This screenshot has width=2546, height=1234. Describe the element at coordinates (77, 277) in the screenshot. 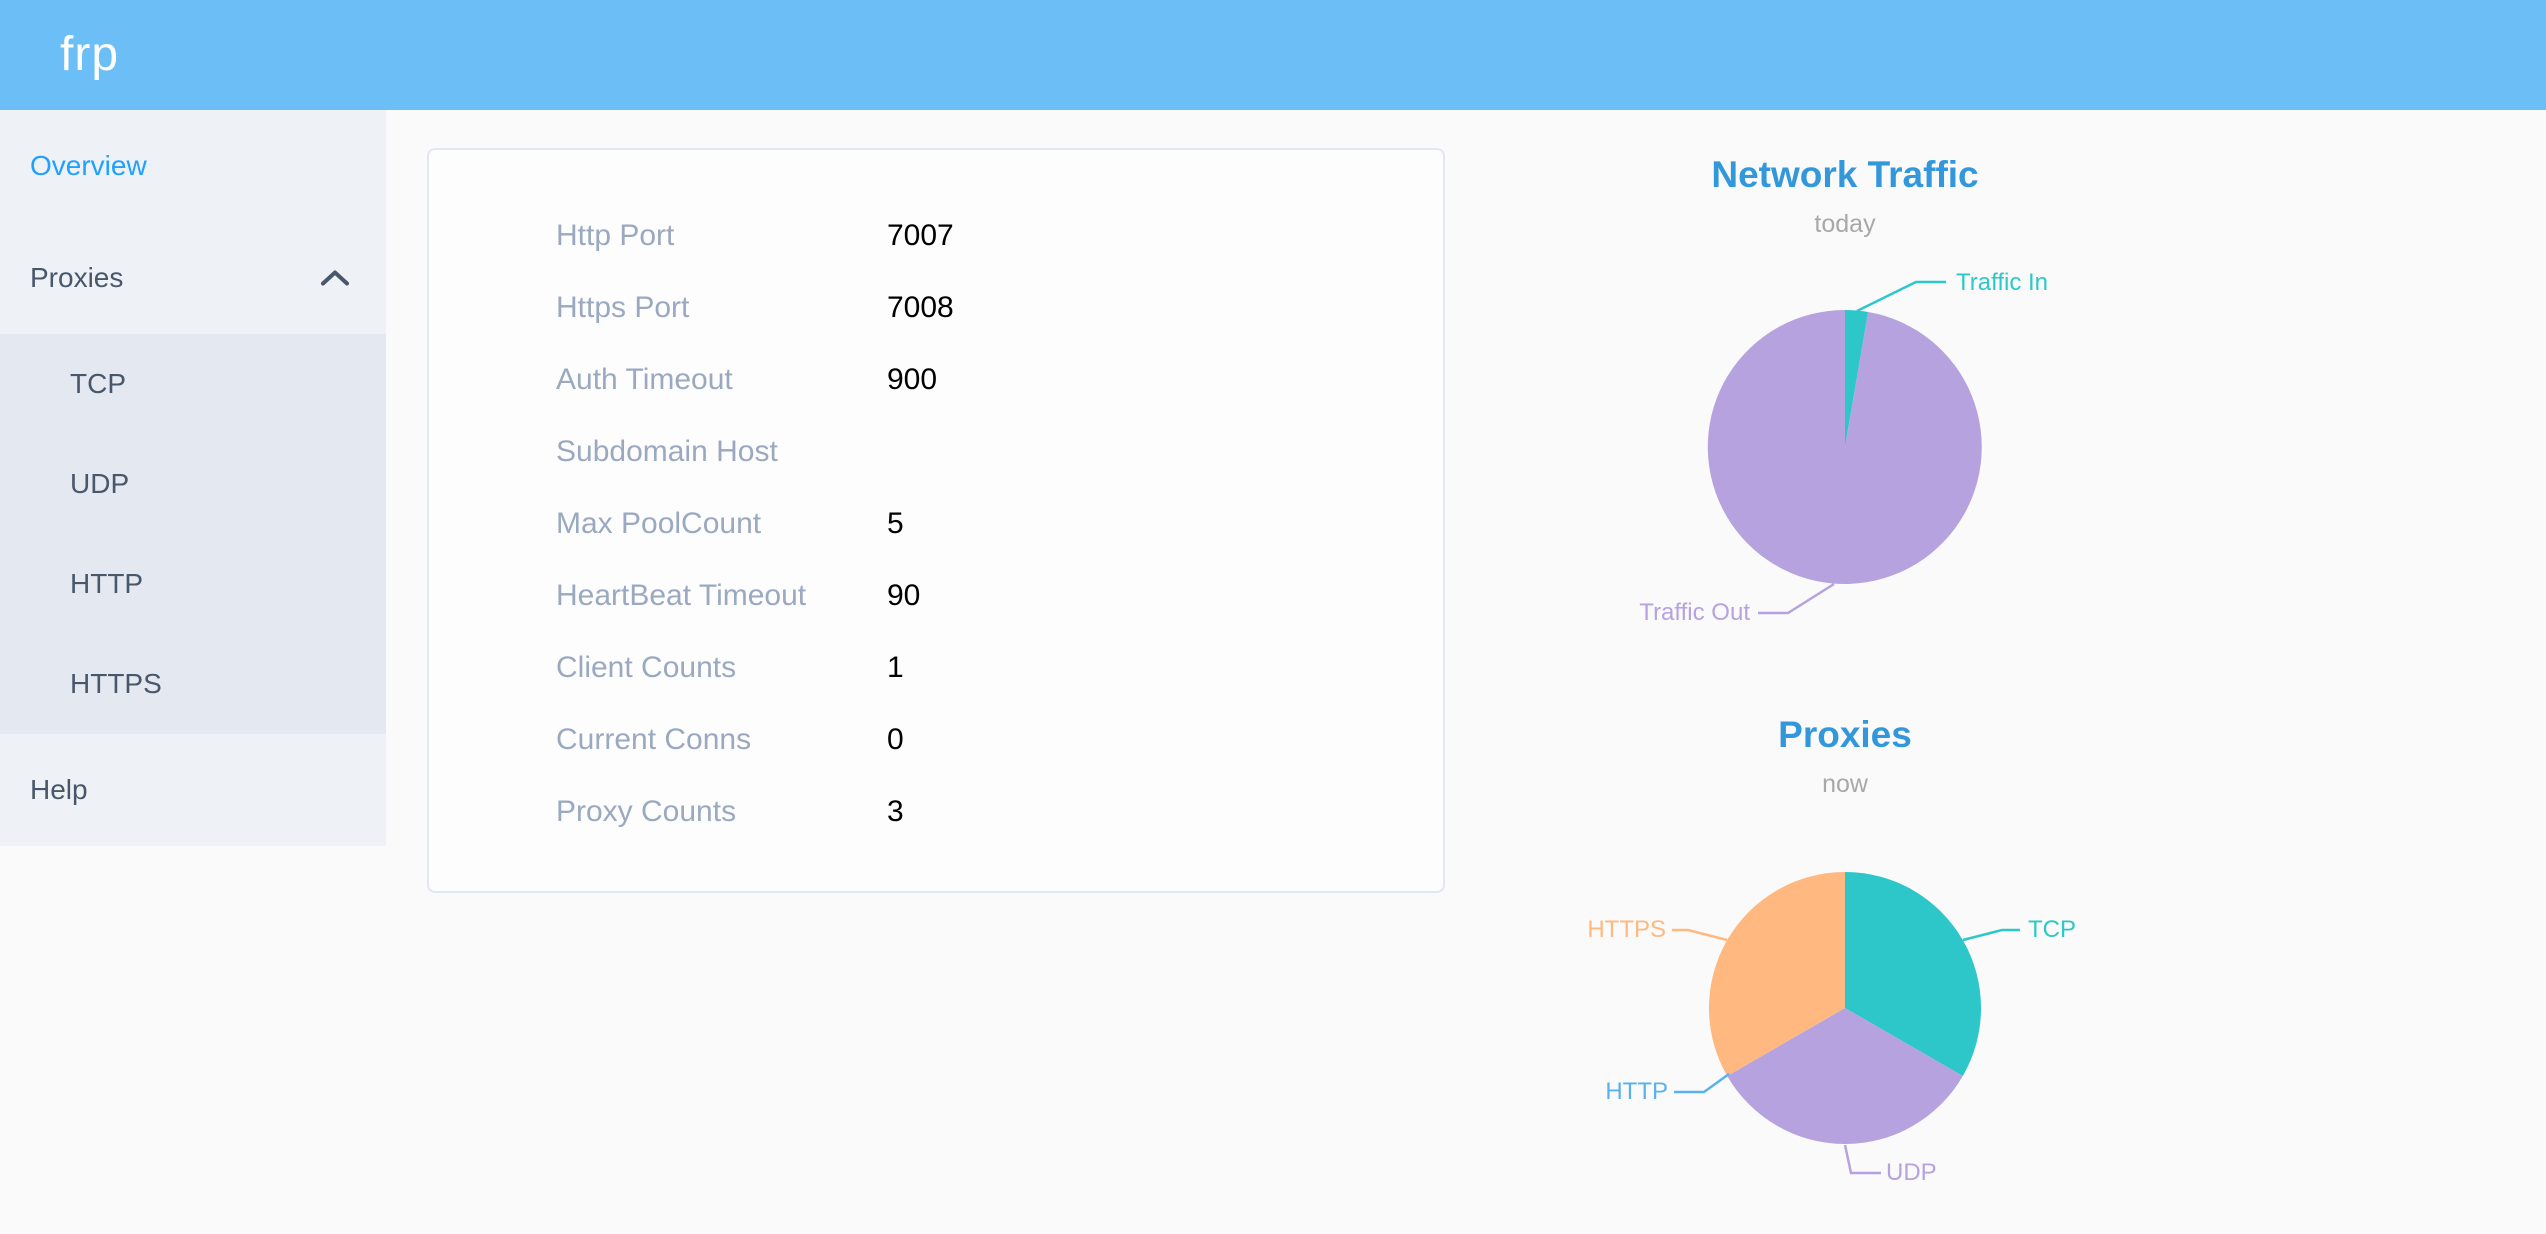

I see `sidebar-item-proxies-label: Proxies` at that location.